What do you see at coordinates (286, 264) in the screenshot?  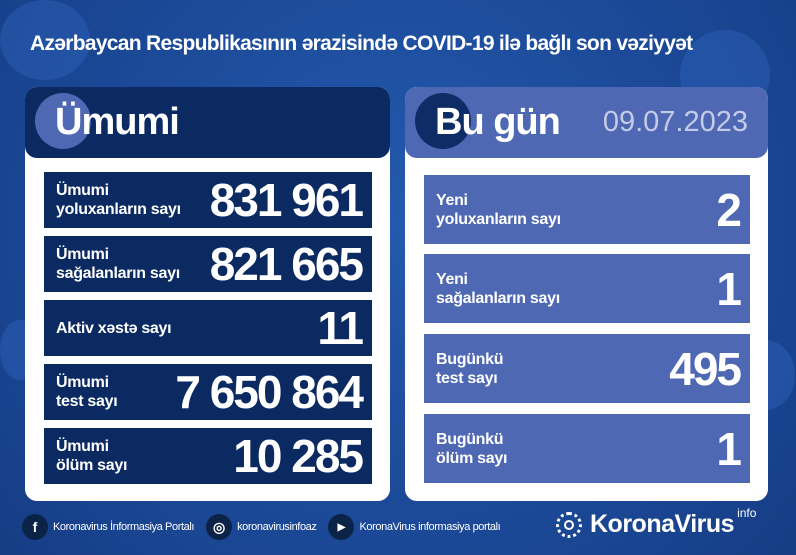 I see `stat-value: 821 665` at bounding box center [286, 264].